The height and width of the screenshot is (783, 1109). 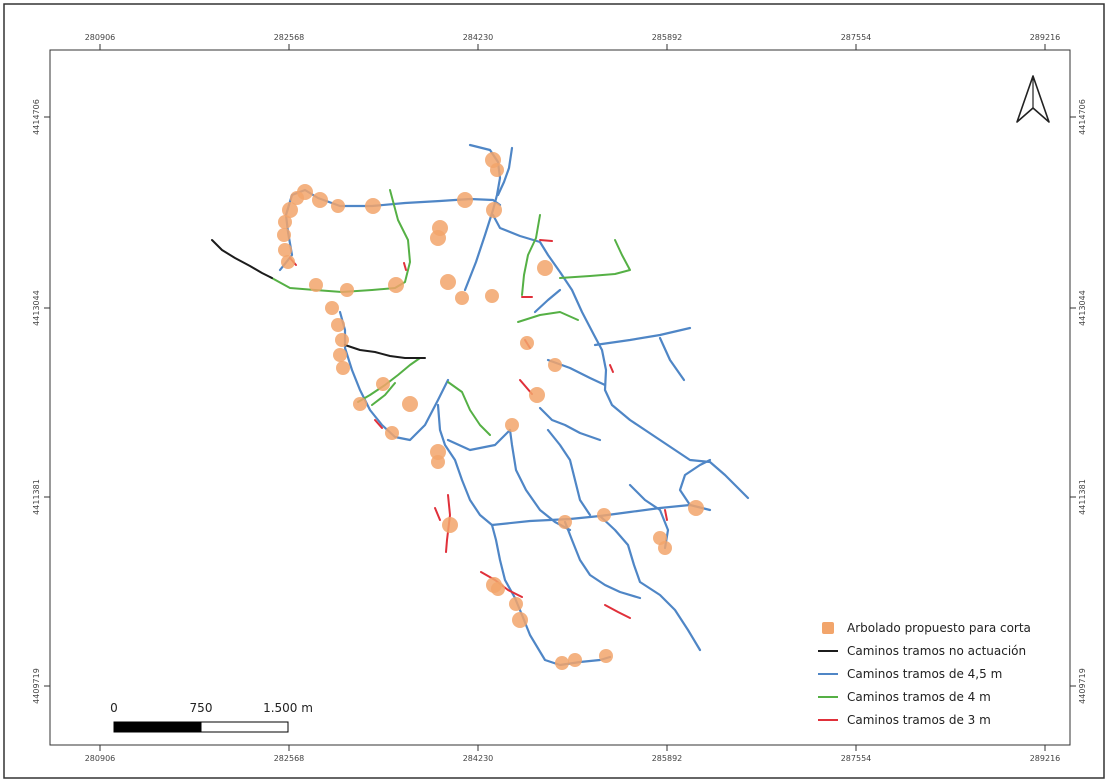 What do you see at coordinates (36, 308) in the screenshot?
I see `left-coord-label: 4413044` at bounding box center [36, 308].